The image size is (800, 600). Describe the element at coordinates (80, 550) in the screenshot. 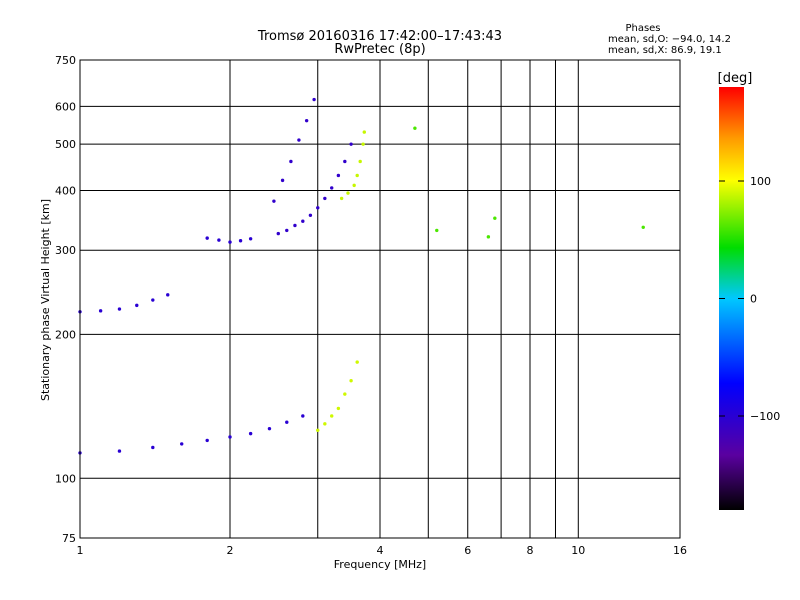

I see `x-tick-label: 1` at that location.